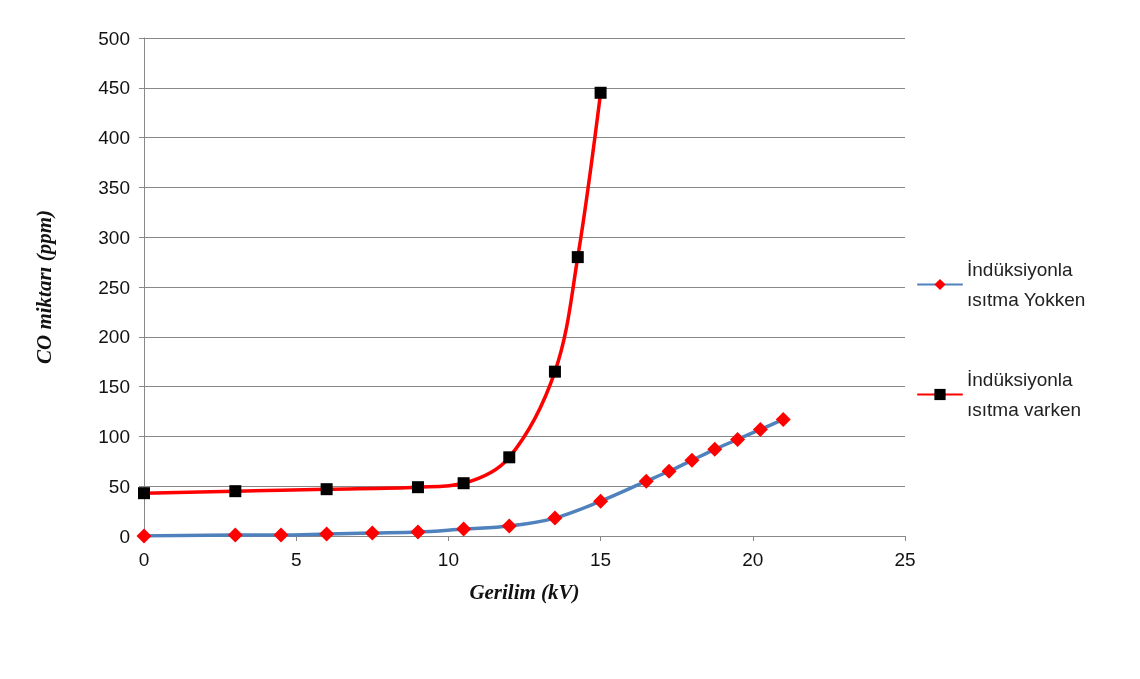 This screenshot has width=1140, height=679. Describe the element at coordinates (524, 591) in the screenshot. I see `x-axis-title: Gerilim (kV)` at that location.